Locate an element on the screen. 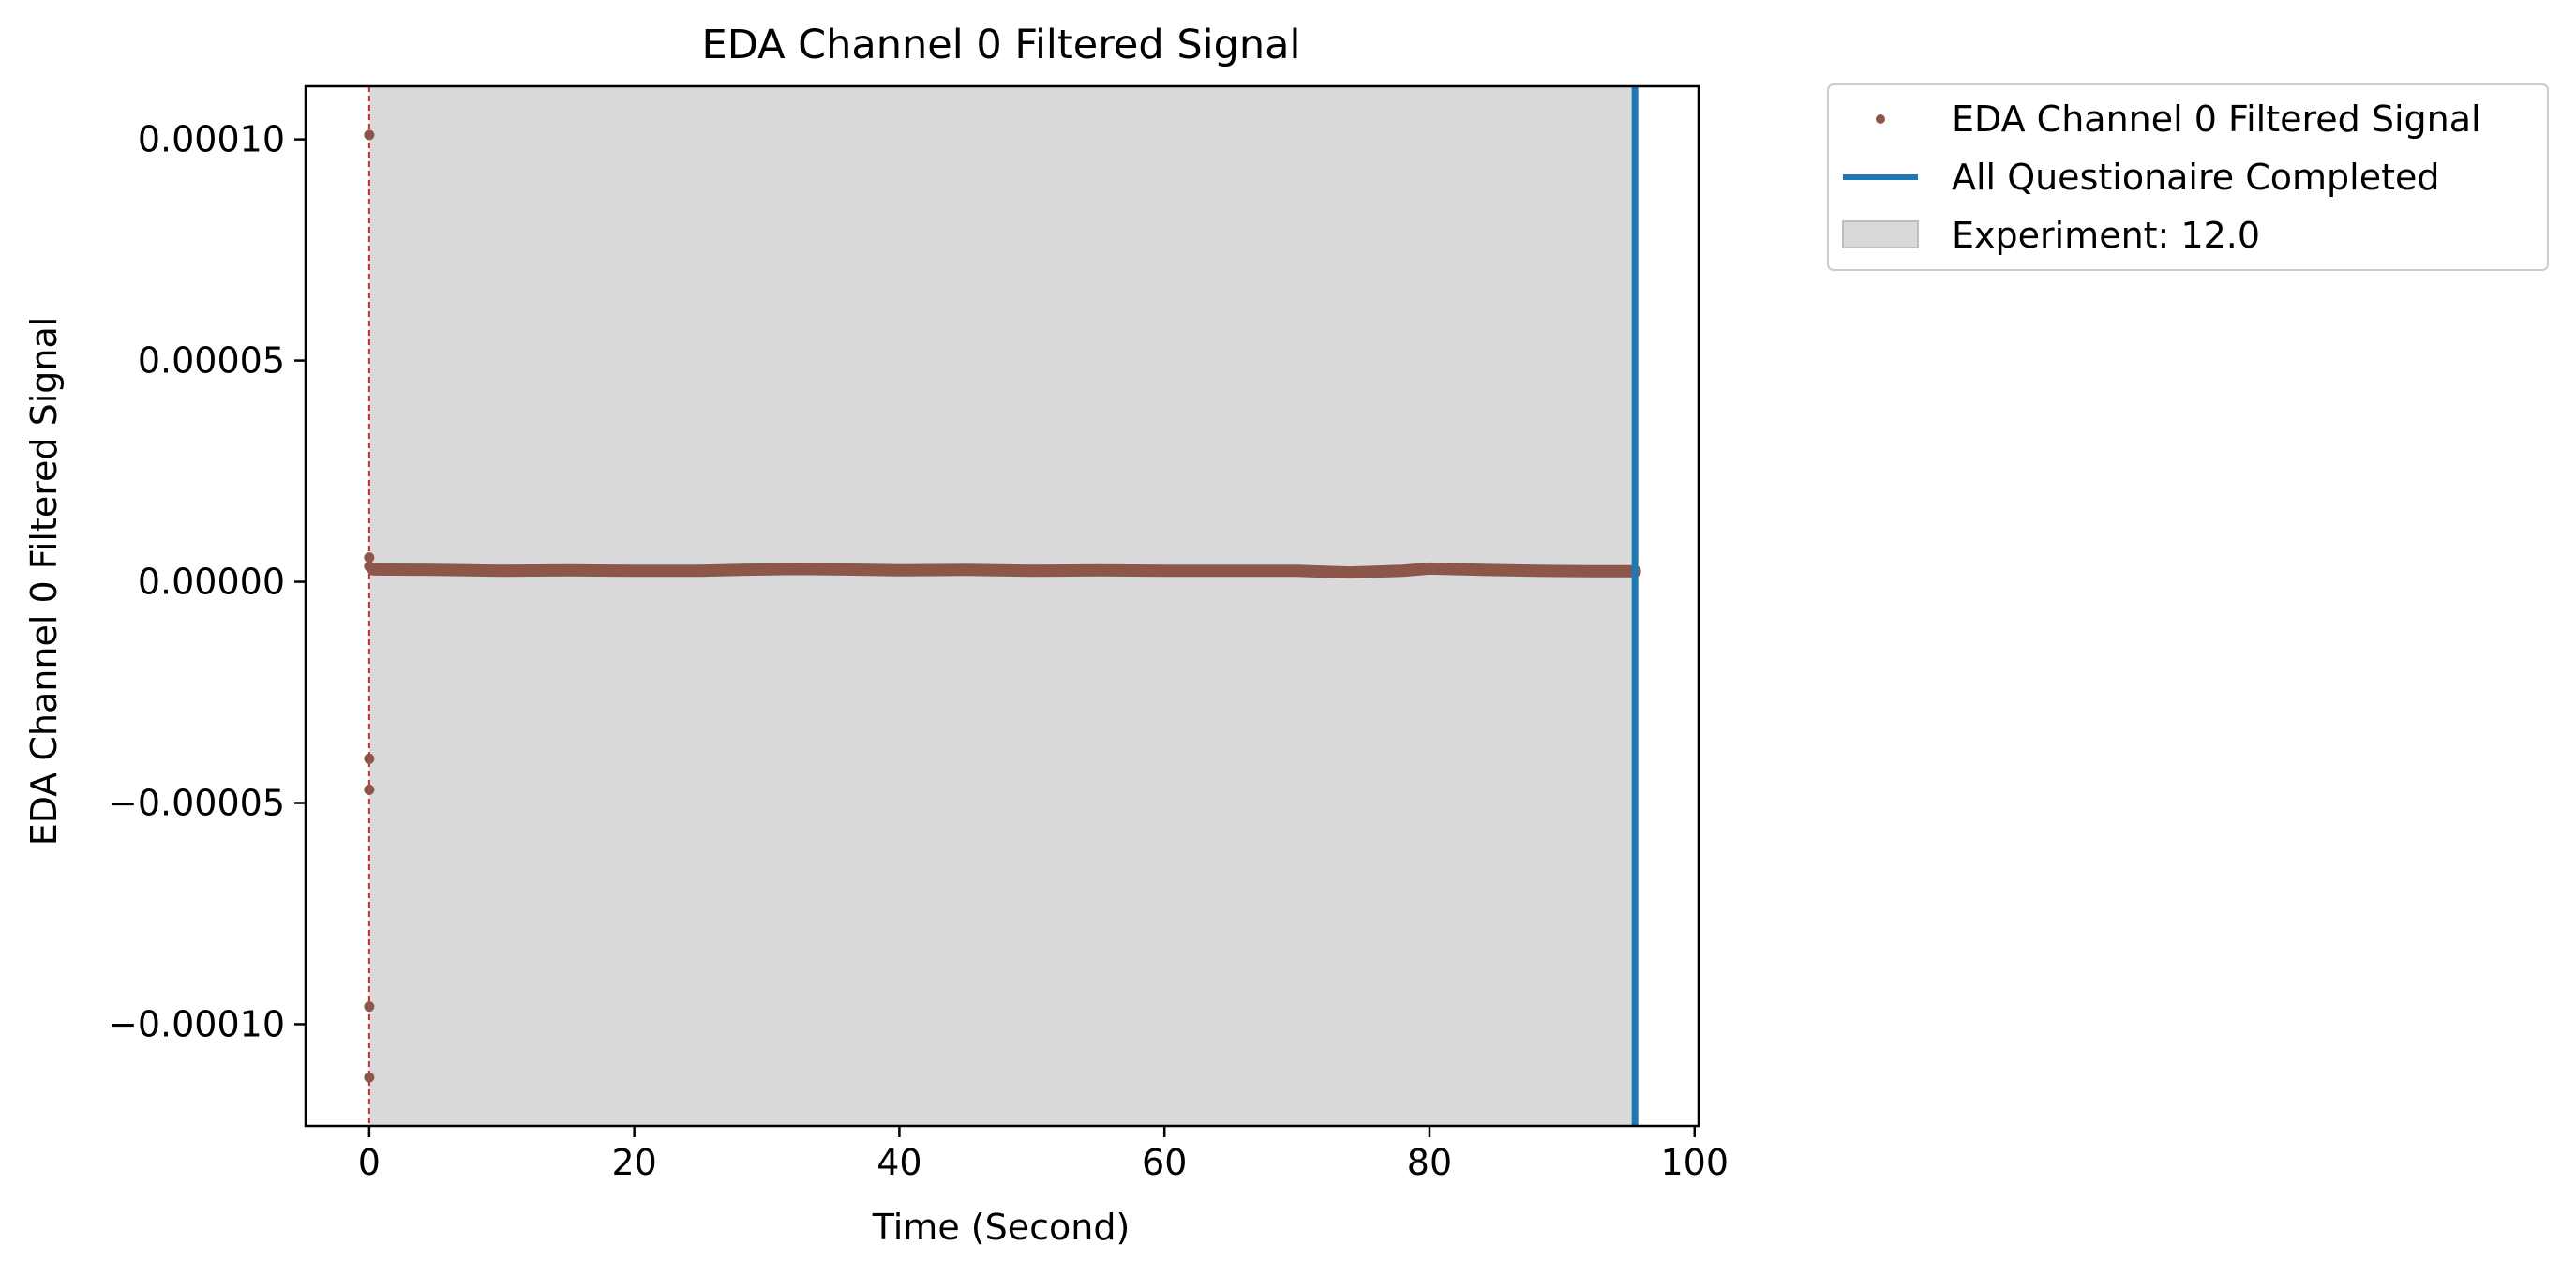 The image size is (2576, 1276). legend-label-completion: All Questionaire Completed is located at coordinates (2196, 177).